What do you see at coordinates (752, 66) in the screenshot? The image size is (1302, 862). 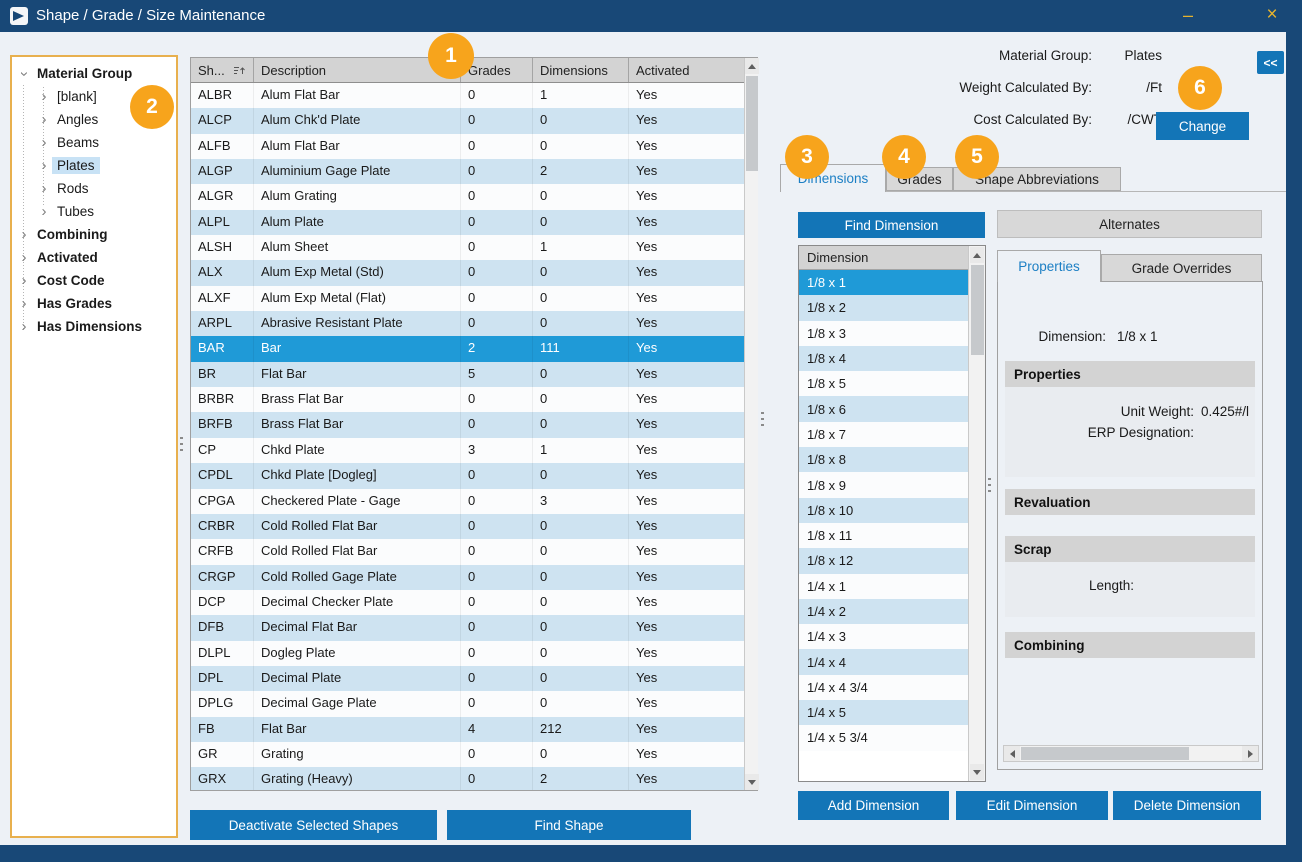 I see `scroll-up-button` at bounding box center [752, 66].